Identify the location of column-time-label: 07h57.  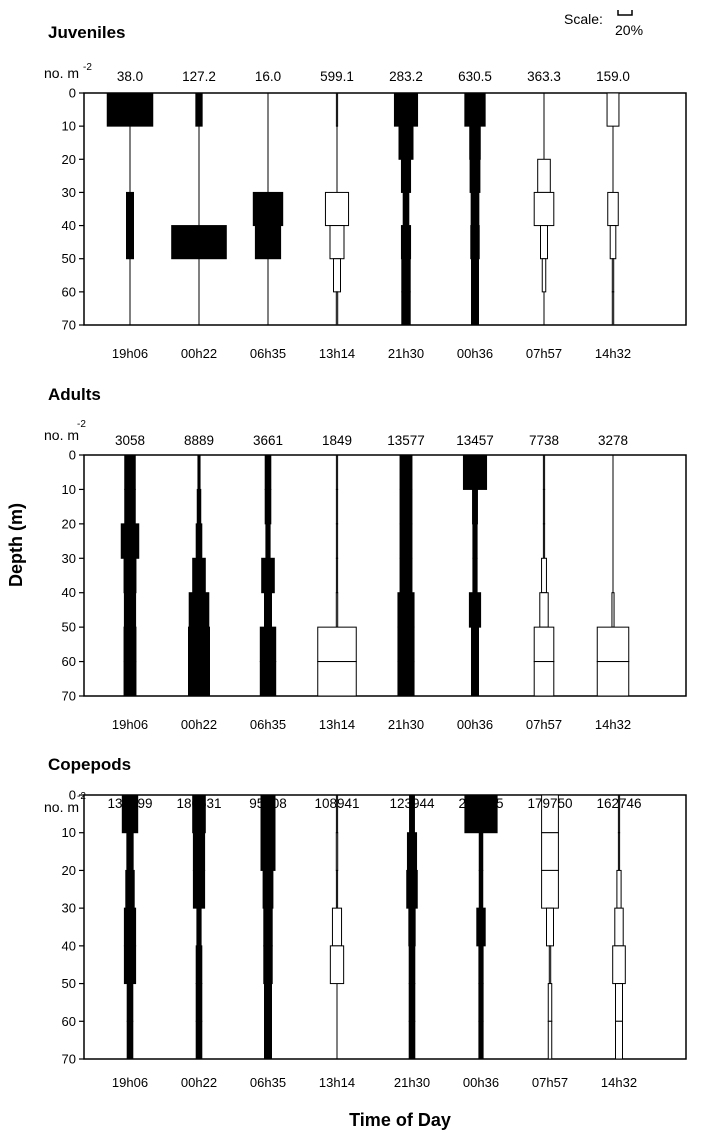
(550, 1082).